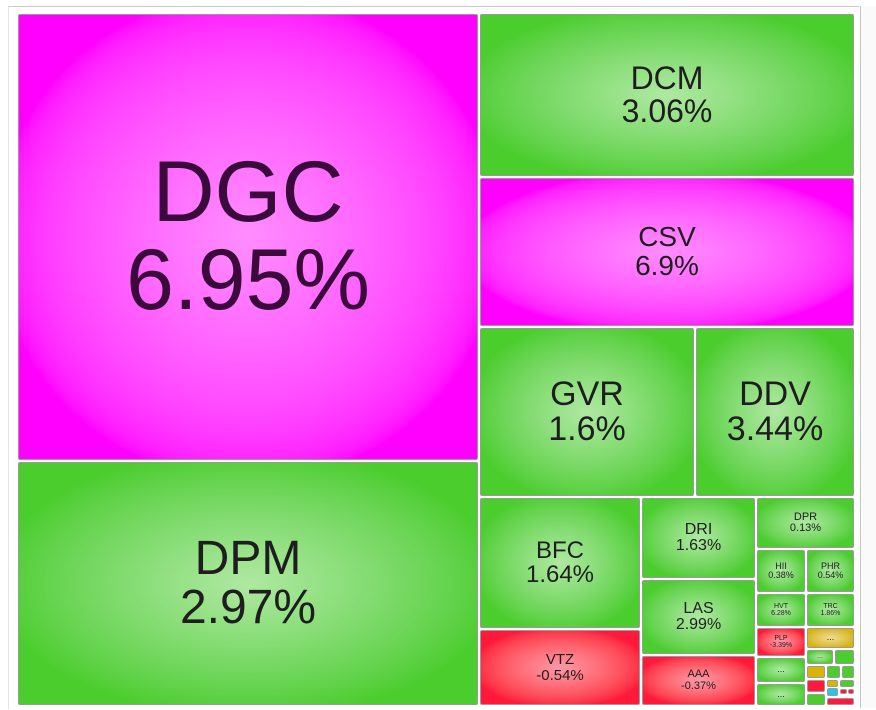 This screenshot has height=710, width=876. I want to click on change: 2.99%, so click(698, 624).